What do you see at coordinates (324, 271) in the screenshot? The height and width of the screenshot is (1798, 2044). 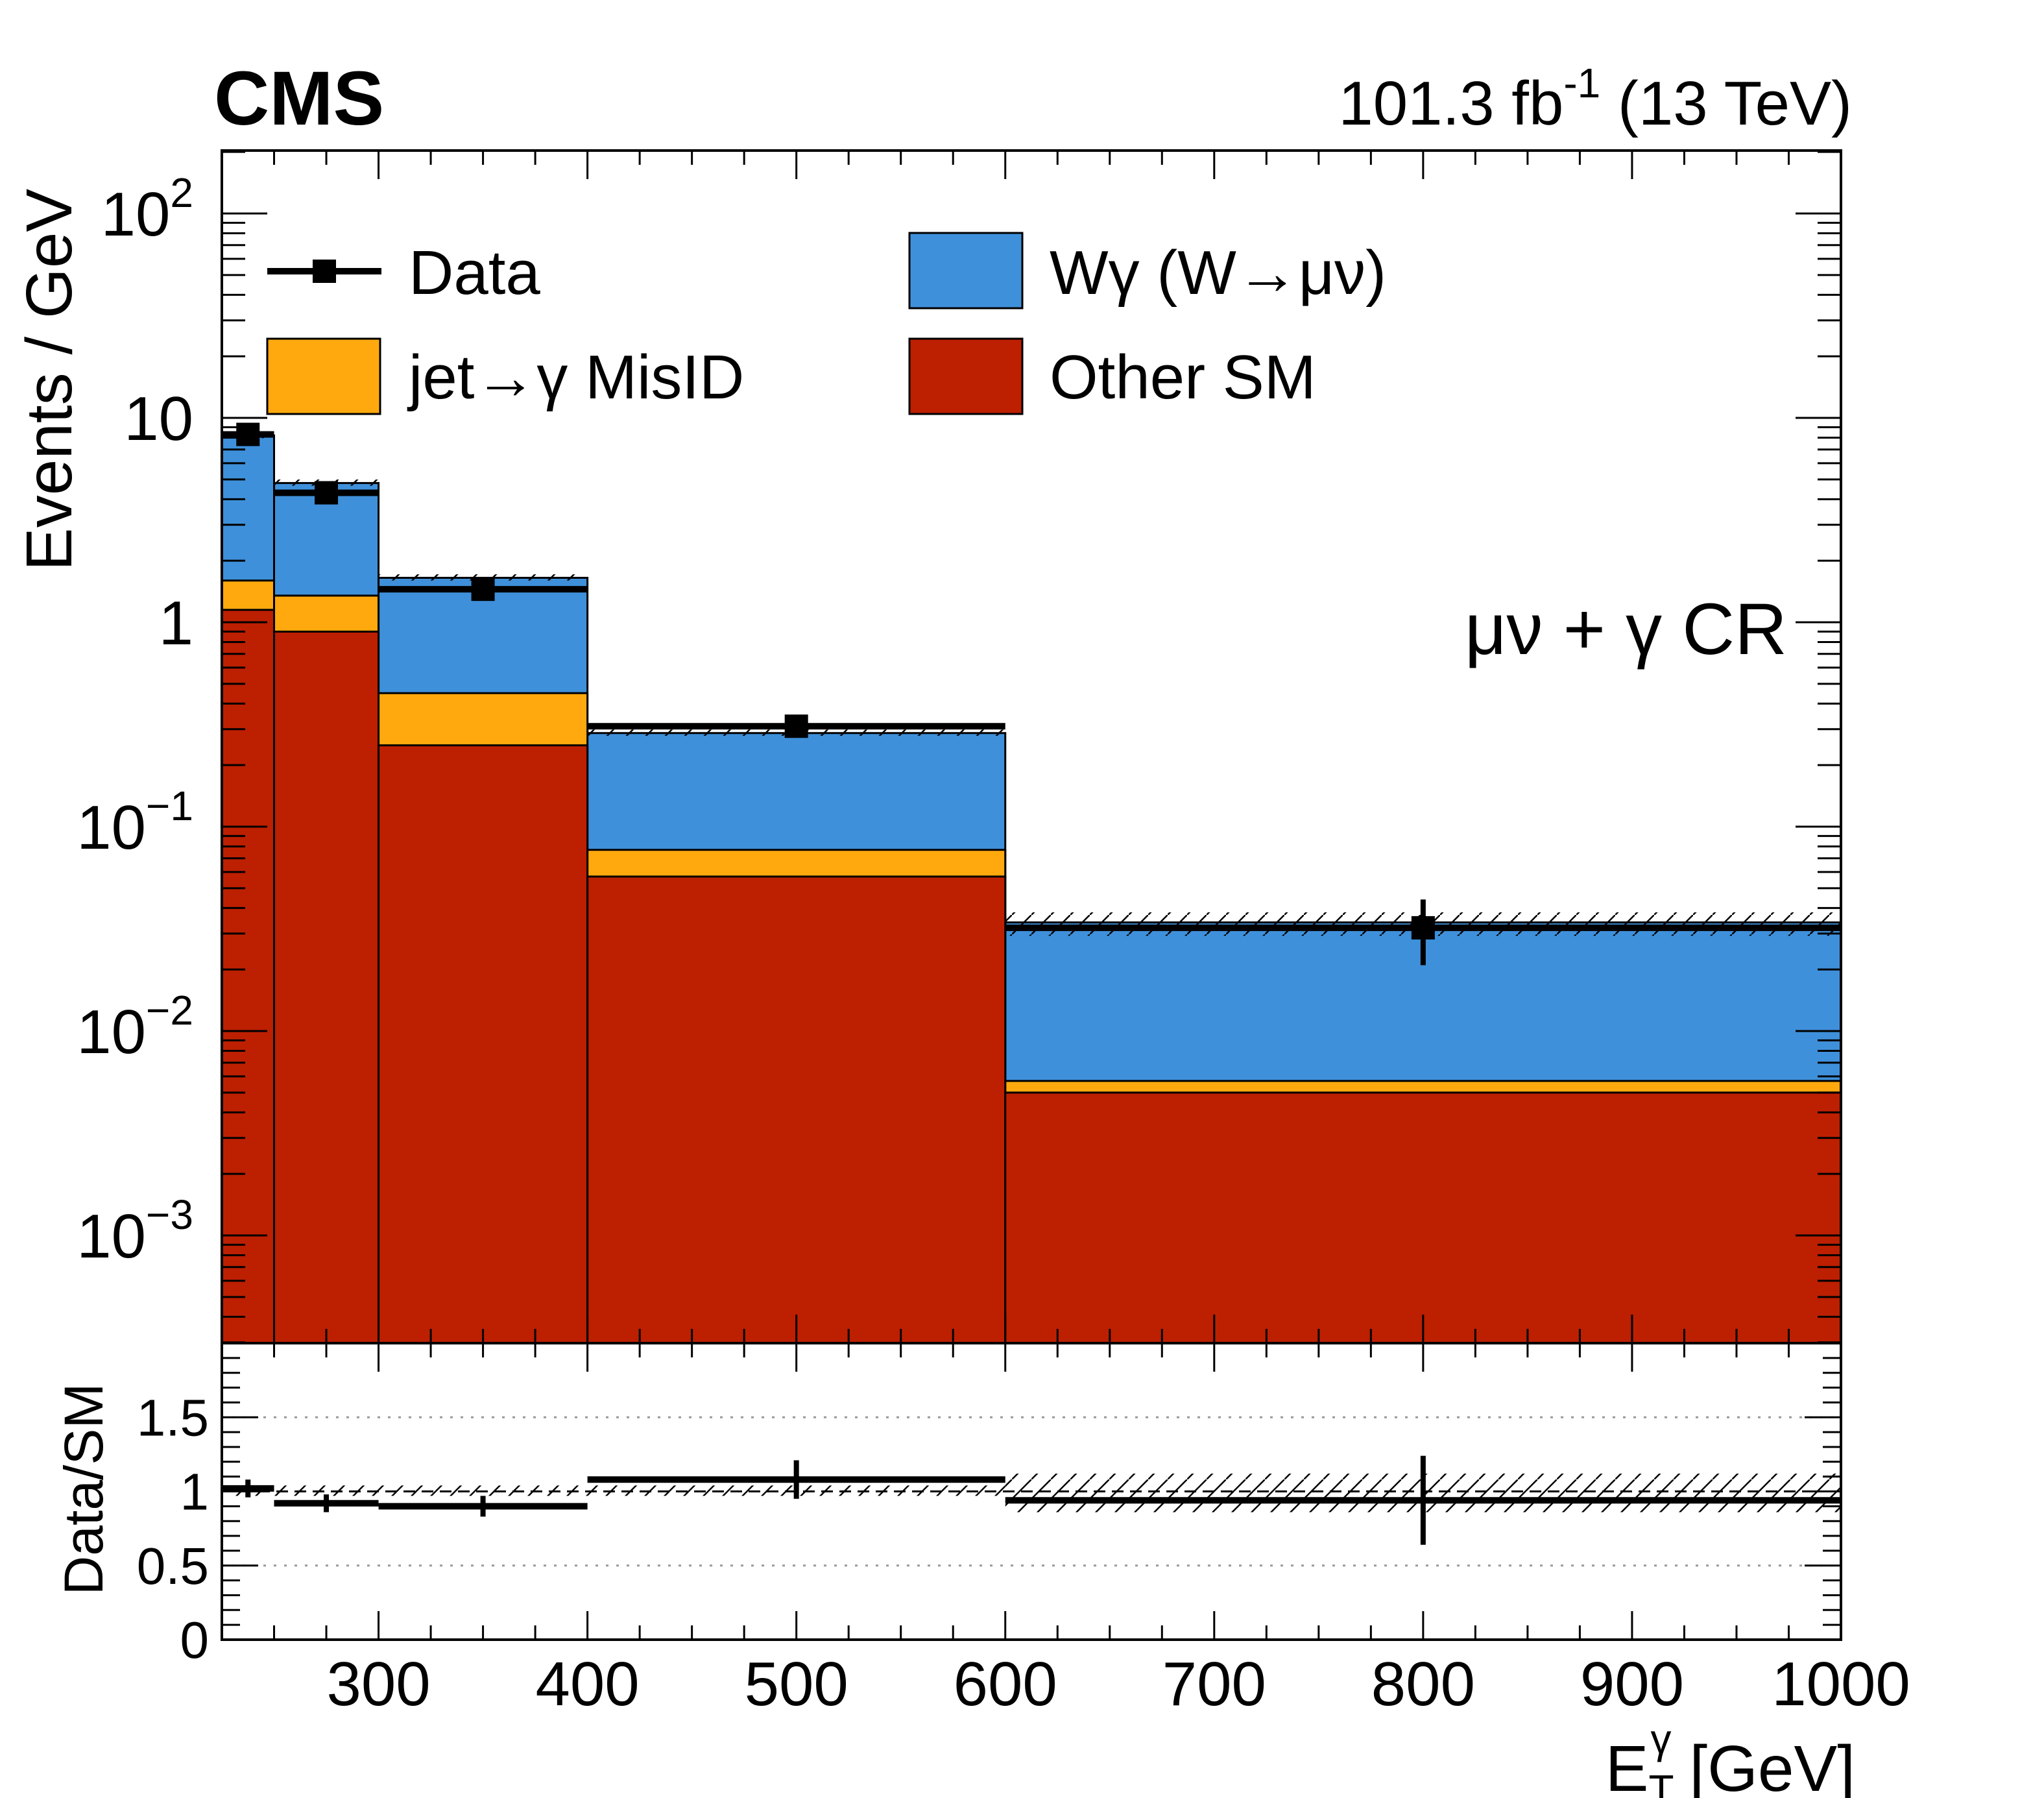 I see `legend-data-marker` at bounding box center [324, 271].